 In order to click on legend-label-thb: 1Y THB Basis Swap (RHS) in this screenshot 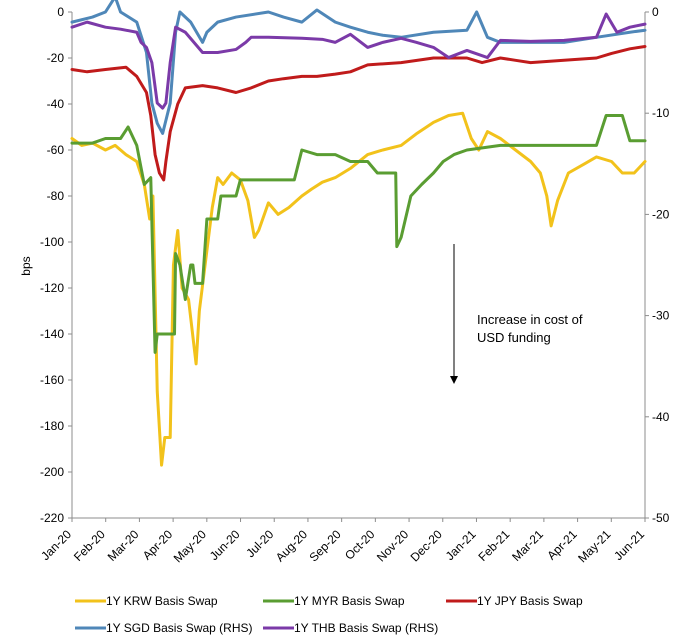, I will do `click(366, 628)`.